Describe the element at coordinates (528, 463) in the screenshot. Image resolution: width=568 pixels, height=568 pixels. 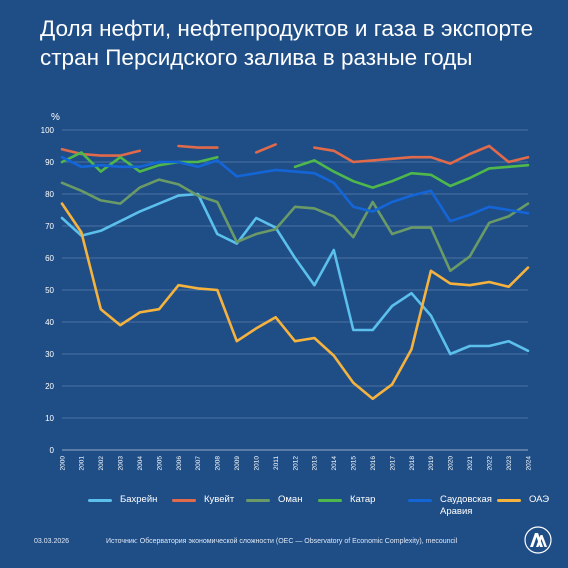
I see `x-tick-label: 2024` at that location.